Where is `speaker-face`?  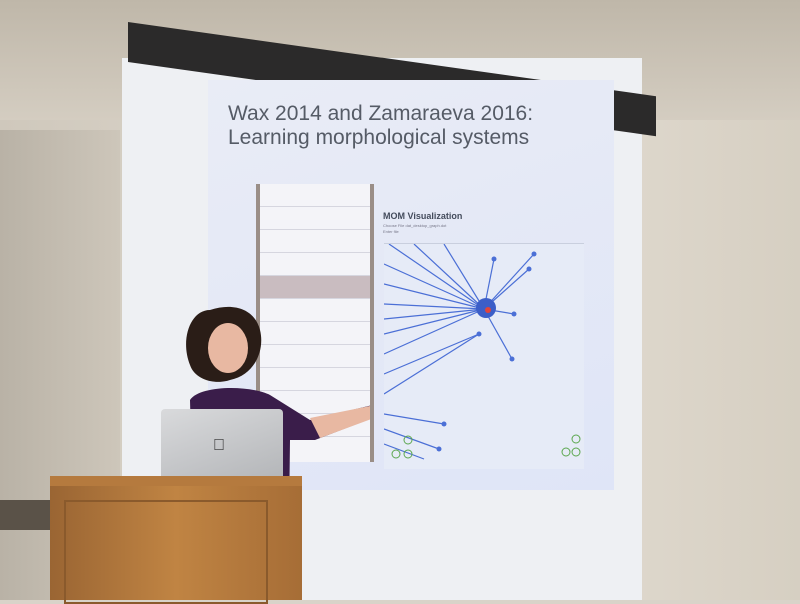
speaker-face is located at coordinates (228, 348).